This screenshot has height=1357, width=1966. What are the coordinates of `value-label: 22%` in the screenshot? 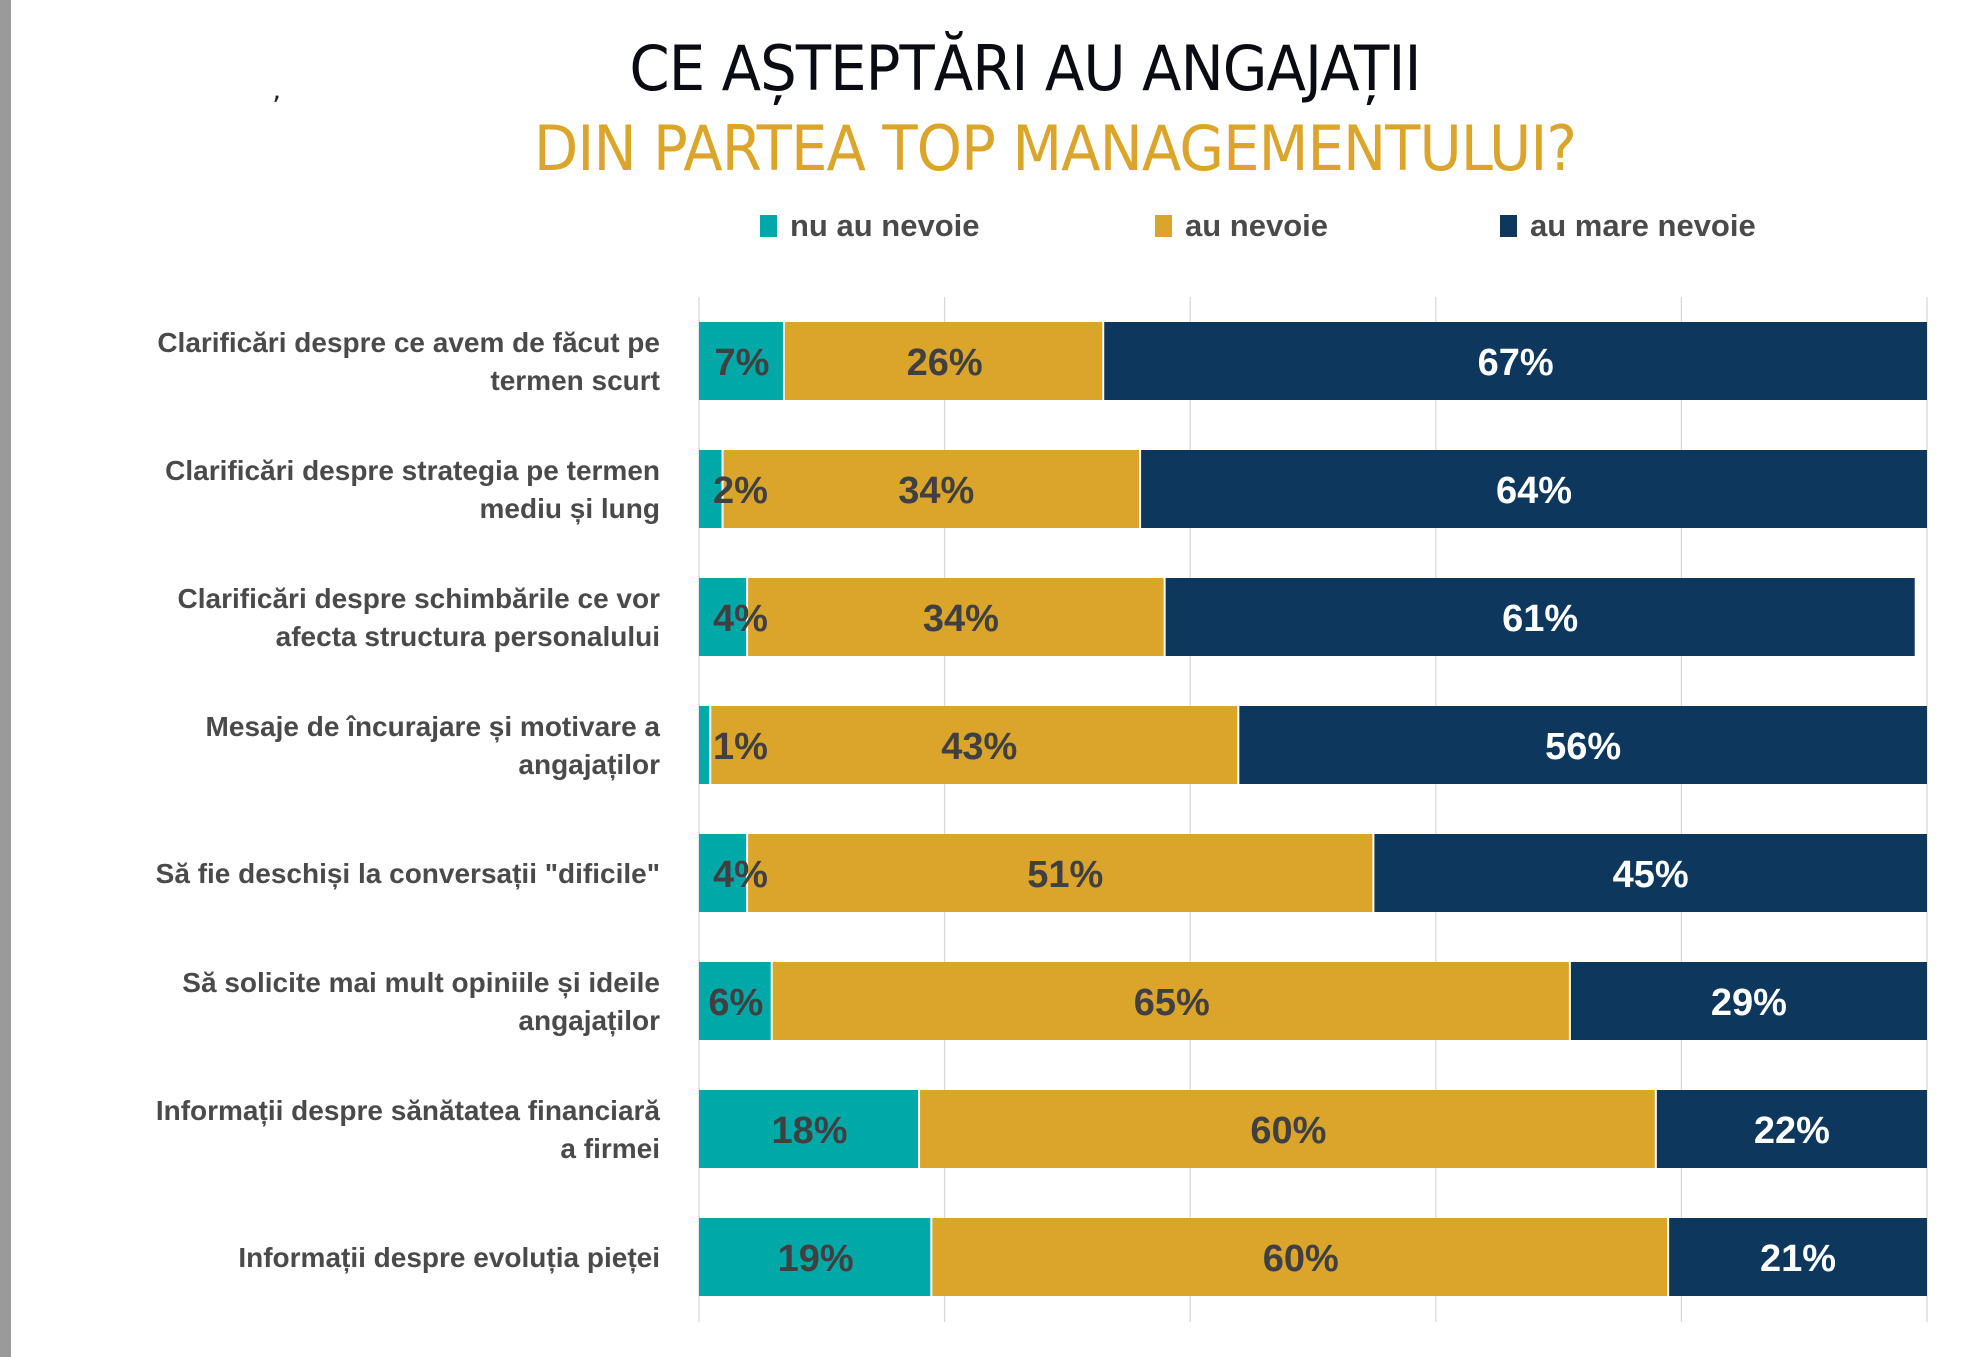 It's located at (1792, 1131).